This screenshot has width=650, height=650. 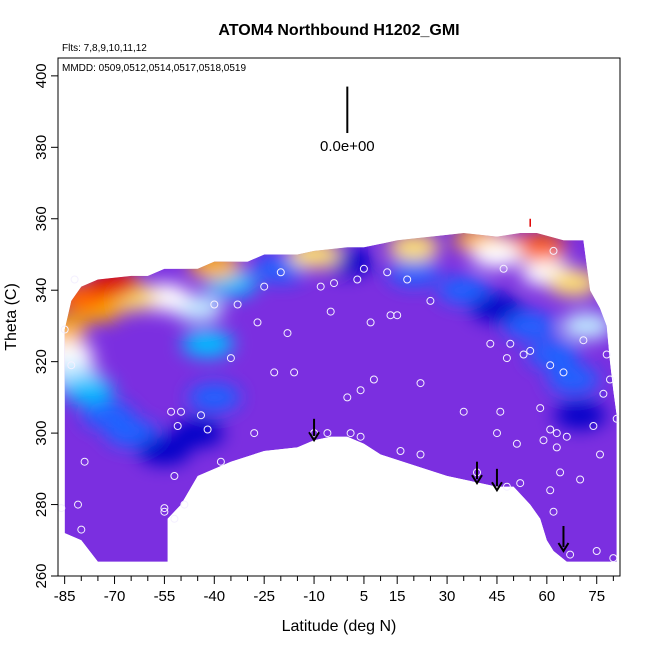 What do you see at coordinates (546, 596) in the screenshot?
I see `x-tick-label: 60` at bounding box center [546, 596].